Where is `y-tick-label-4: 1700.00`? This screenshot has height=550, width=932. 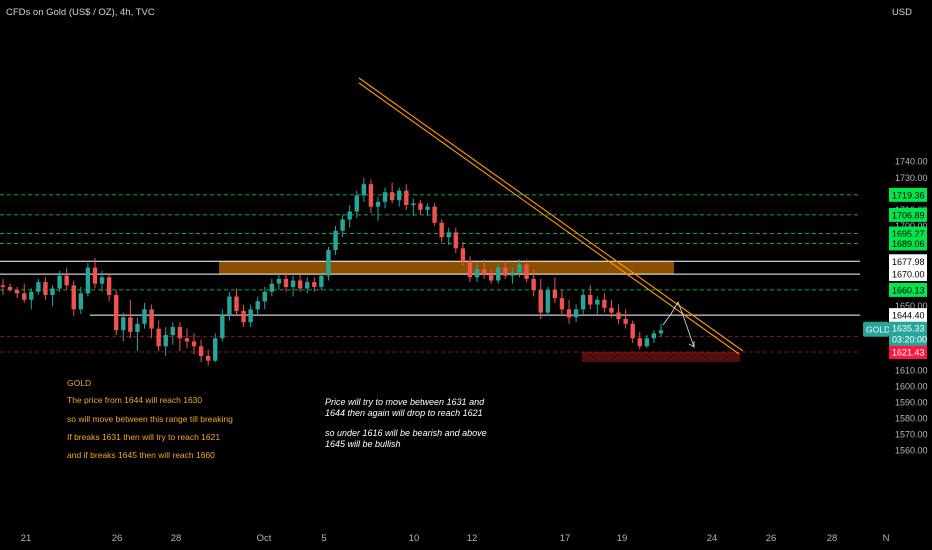
y-tick-label-4: 1700.00 is located at coordinates (911, 226).